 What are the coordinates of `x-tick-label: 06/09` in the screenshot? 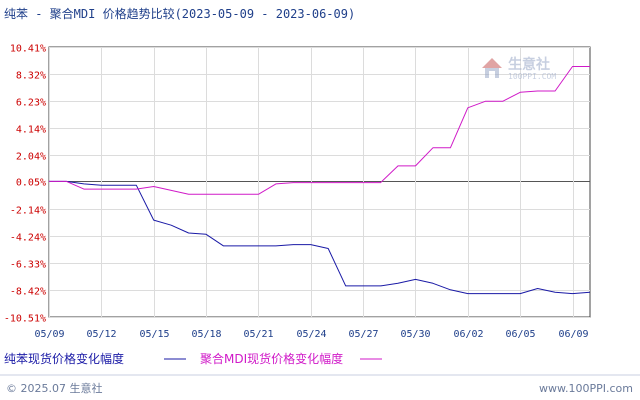 It's located at (573, 334).